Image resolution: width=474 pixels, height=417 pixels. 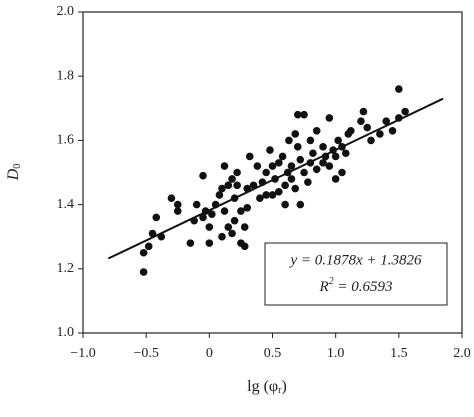 What do you see at coordinates (66, 204) in the screenshot?
I see `y-tick-label: 1.4` at bounding box center [66, 204].